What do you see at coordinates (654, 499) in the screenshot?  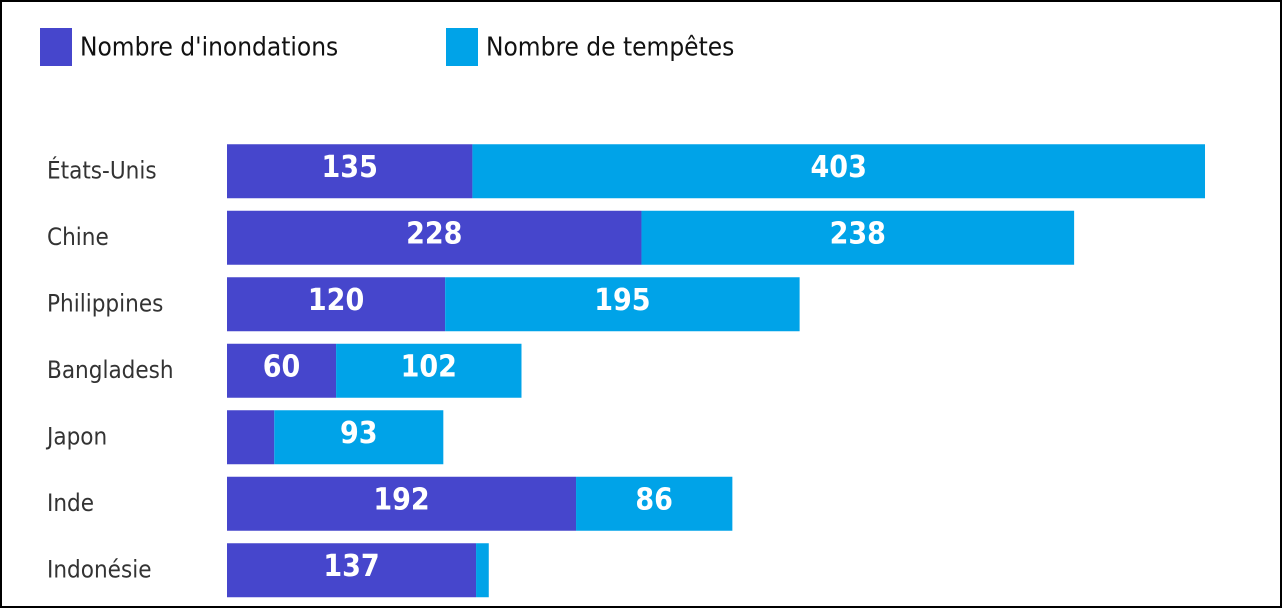 I see `data-label: 86` at bounding box center [654, 499].